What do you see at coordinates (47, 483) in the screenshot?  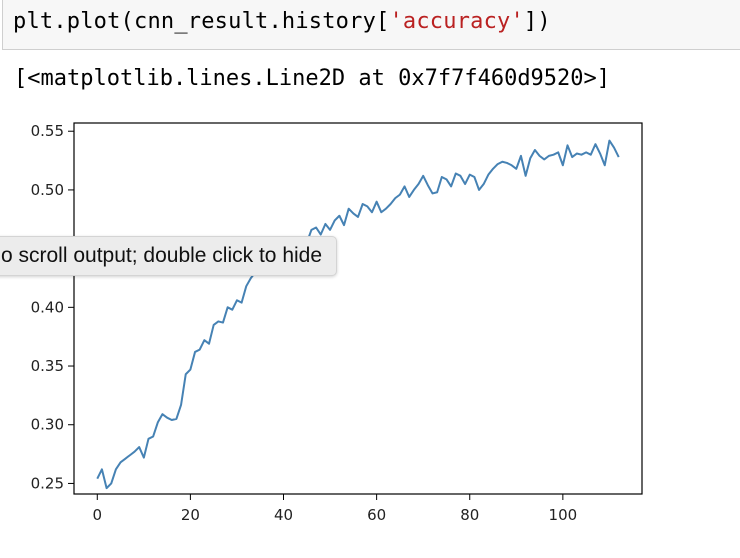 I see `y-tick-label: 0.25` at bounding box center [47, 483].